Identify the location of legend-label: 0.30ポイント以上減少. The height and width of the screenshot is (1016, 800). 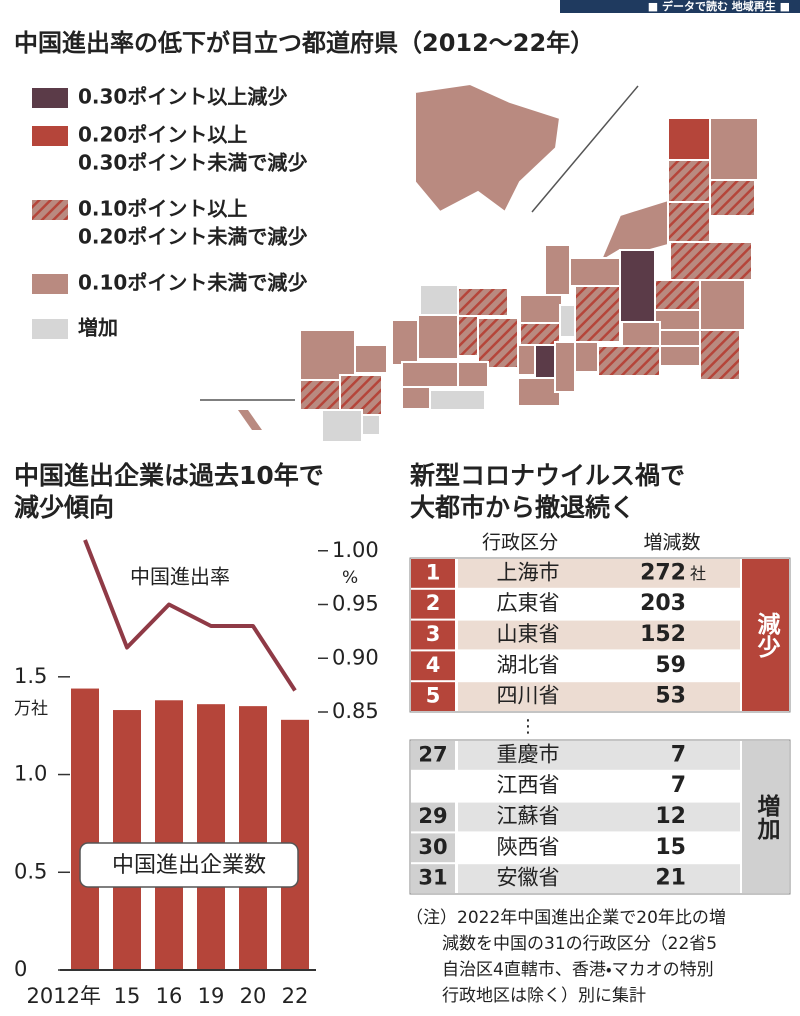
(182, 97).